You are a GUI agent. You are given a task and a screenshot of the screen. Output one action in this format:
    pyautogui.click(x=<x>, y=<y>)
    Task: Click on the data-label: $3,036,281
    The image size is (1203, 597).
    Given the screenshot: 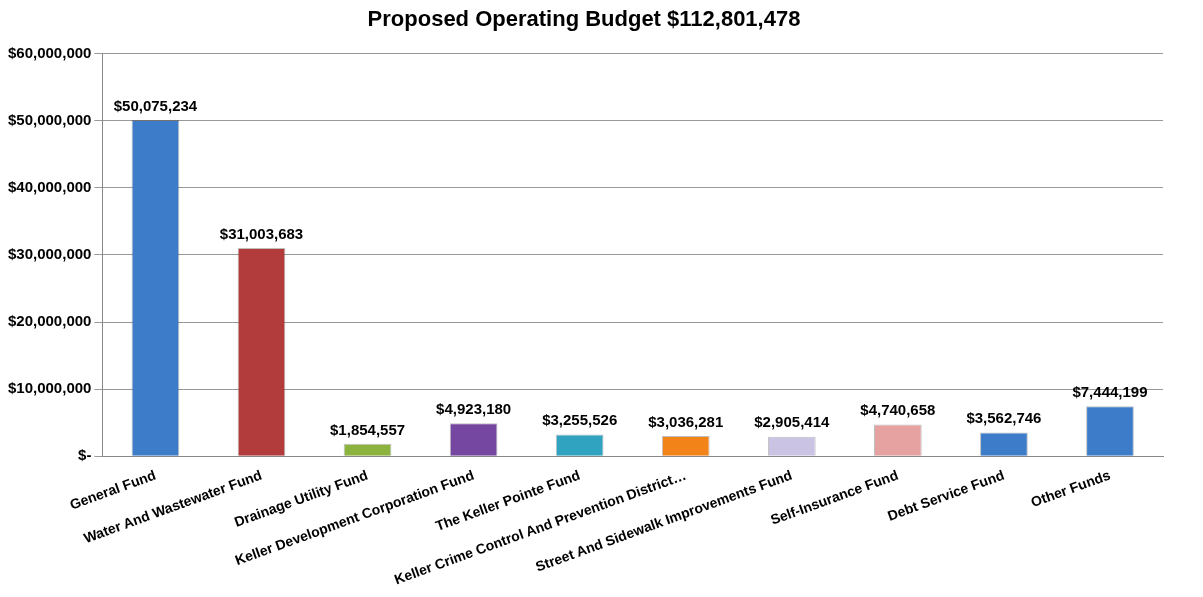 What is the action you would take?
    pyautogui.click(x=686, y=421)
    